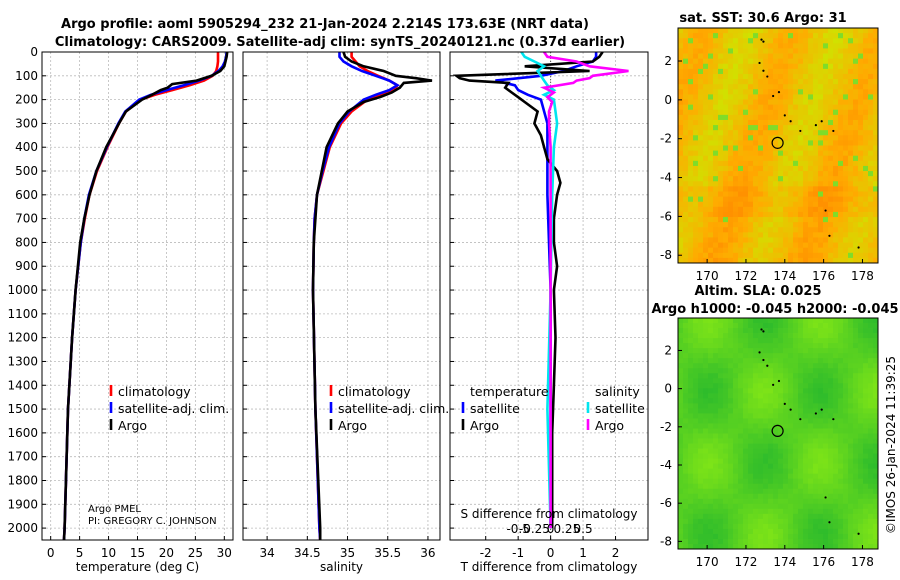 The width and height of the screenshot is (900, 580). What do you see at coordinates (666, 503) in the screenshot?
I see `map-y-tick-label: -6` at bounding box center [666, 503].